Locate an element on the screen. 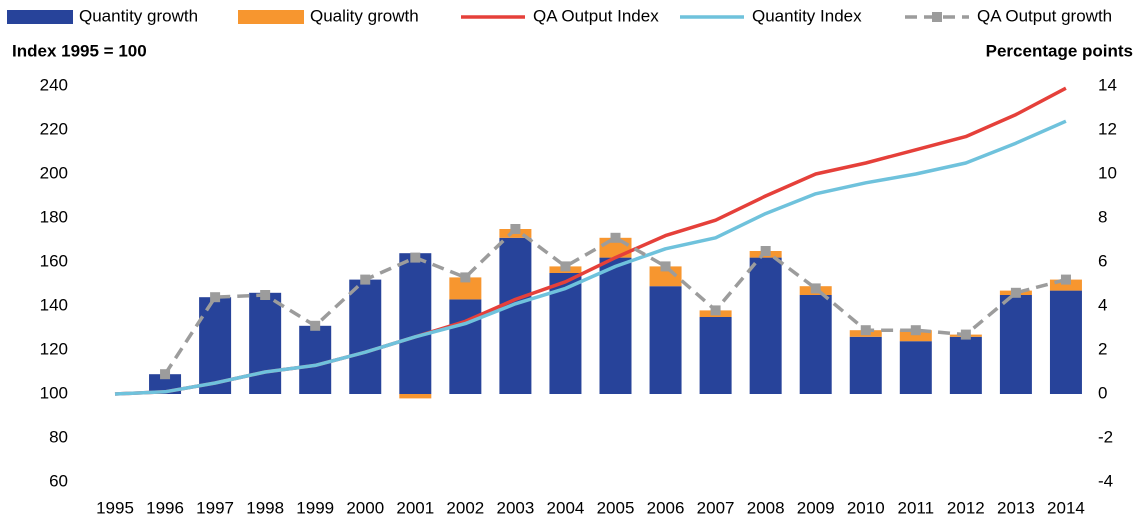  x-tick-label: 2007 is located at coordinates (716, 507).